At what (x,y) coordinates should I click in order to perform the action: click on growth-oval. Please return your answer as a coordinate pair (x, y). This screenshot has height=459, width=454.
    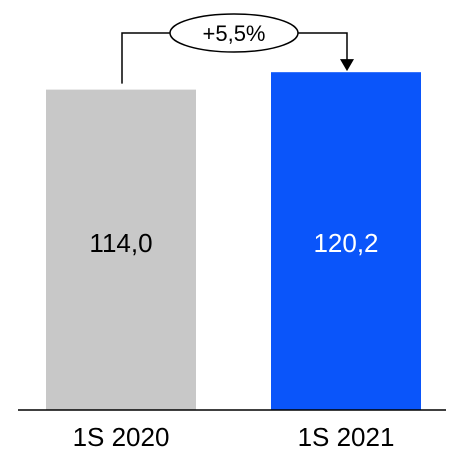
    Looking at the image, I should click on (234, 33).